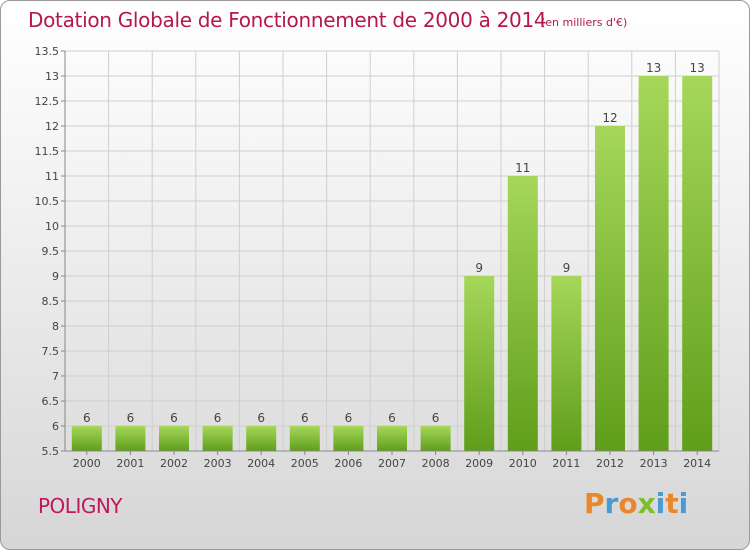 This screenshot has width=750, height=550. What do you see at coordinates (51, 251) in the screenshot?
I see `y-tick-label: 9.5` at bounding box center [51, 251].